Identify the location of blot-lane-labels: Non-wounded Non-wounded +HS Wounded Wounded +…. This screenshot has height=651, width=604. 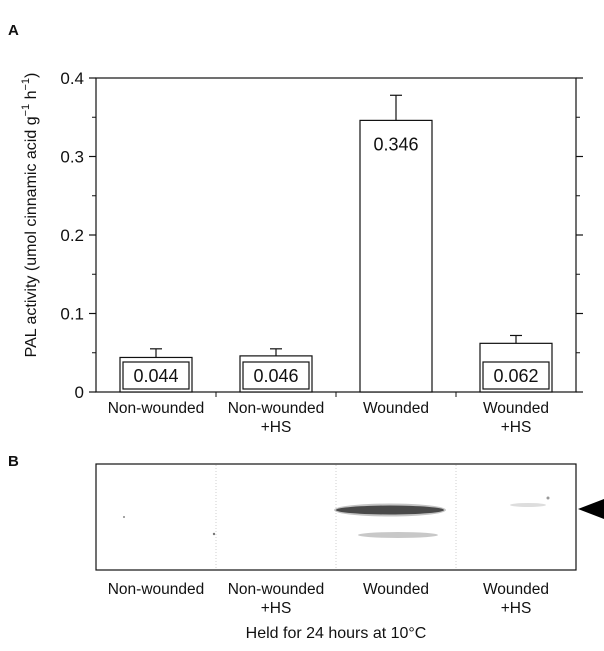
(328, 599).